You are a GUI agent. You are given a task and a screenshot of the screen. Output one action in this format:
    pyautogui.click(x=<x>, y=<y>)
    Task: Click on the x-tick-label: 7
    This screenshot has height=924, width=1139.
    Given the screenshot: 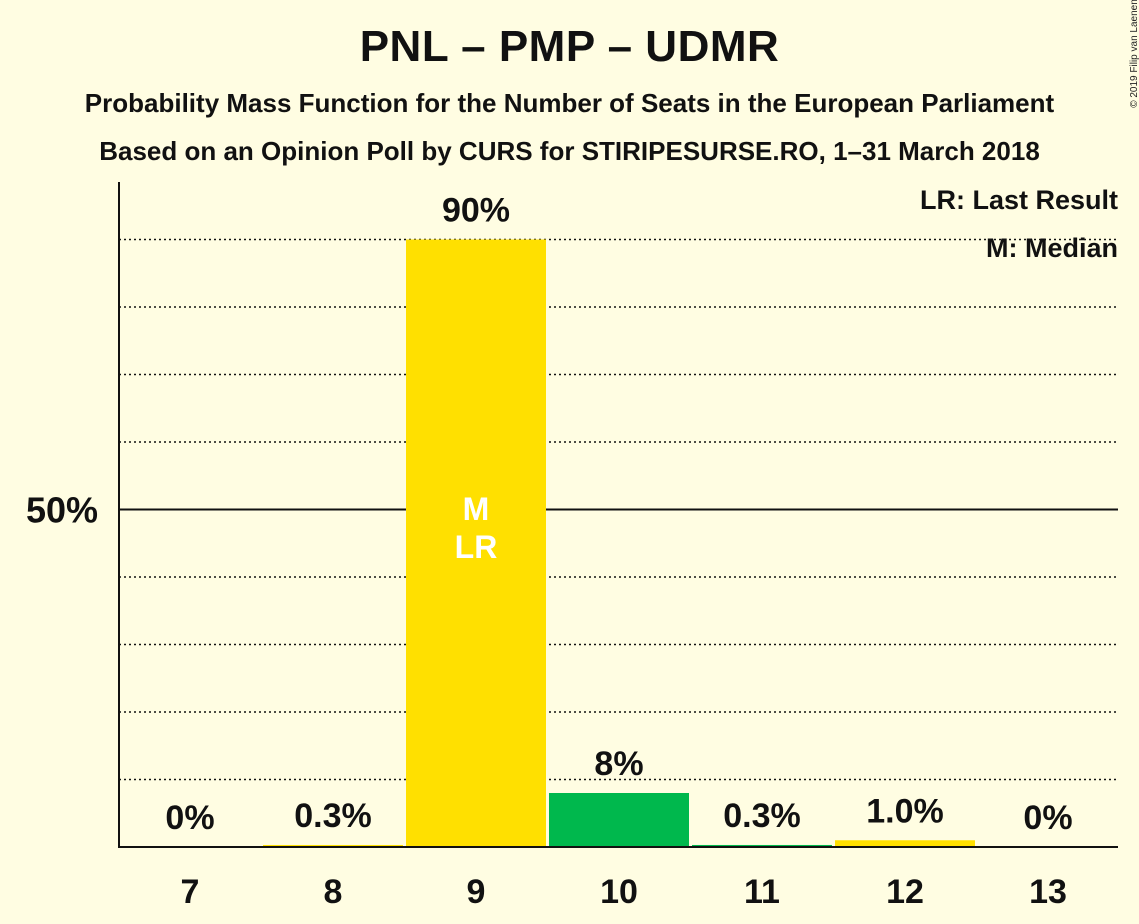 What is the action you would take?
    pyautogui.click(x=190, y=892)
    